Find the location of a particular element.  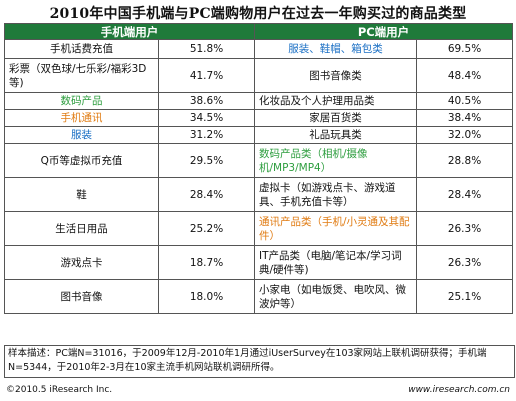

mobile-item-cell: Q币等虚拟币充值 is located at coordinates (81, 160).